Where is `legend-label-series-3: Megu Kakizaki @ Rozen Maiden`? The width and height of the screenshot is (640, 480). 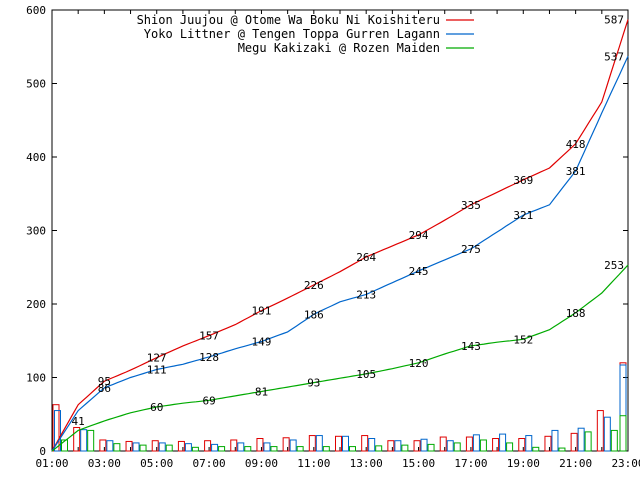
legend-label-series-3: Megu Kakizaki @ Rozen Maiden is located at coordinates (339, 48).